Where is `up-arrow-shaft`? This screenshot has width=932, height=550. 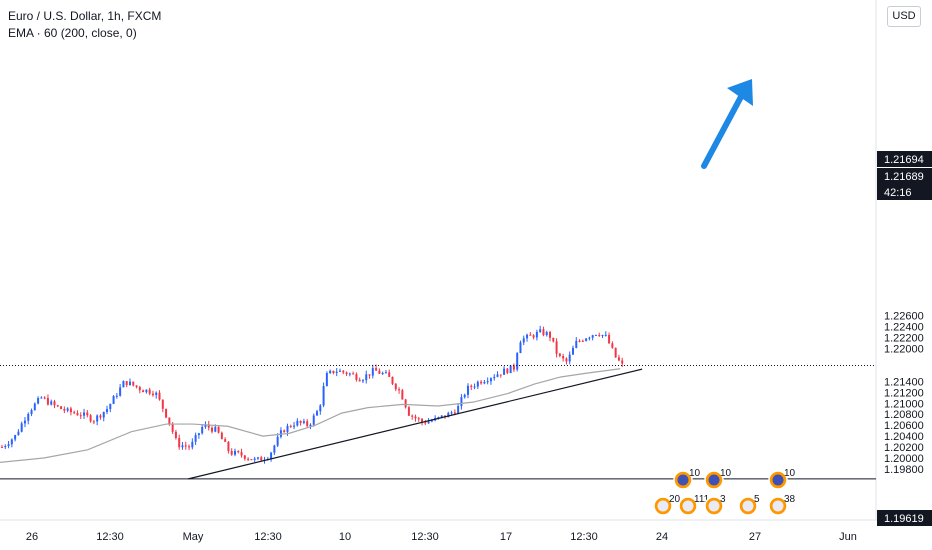 up-arrow-shaft is located at coordinates (723, 129).